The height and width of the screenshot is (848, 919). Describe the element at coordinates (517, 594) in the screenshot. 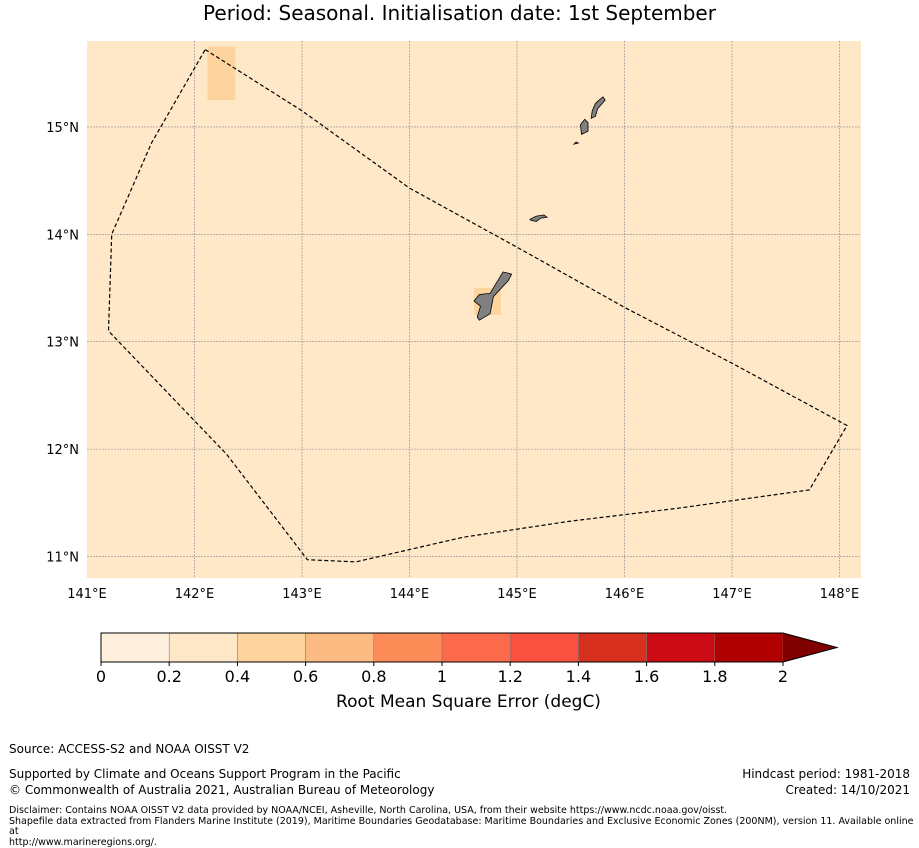

I see `lon-tick-label: 145°E` at that location.